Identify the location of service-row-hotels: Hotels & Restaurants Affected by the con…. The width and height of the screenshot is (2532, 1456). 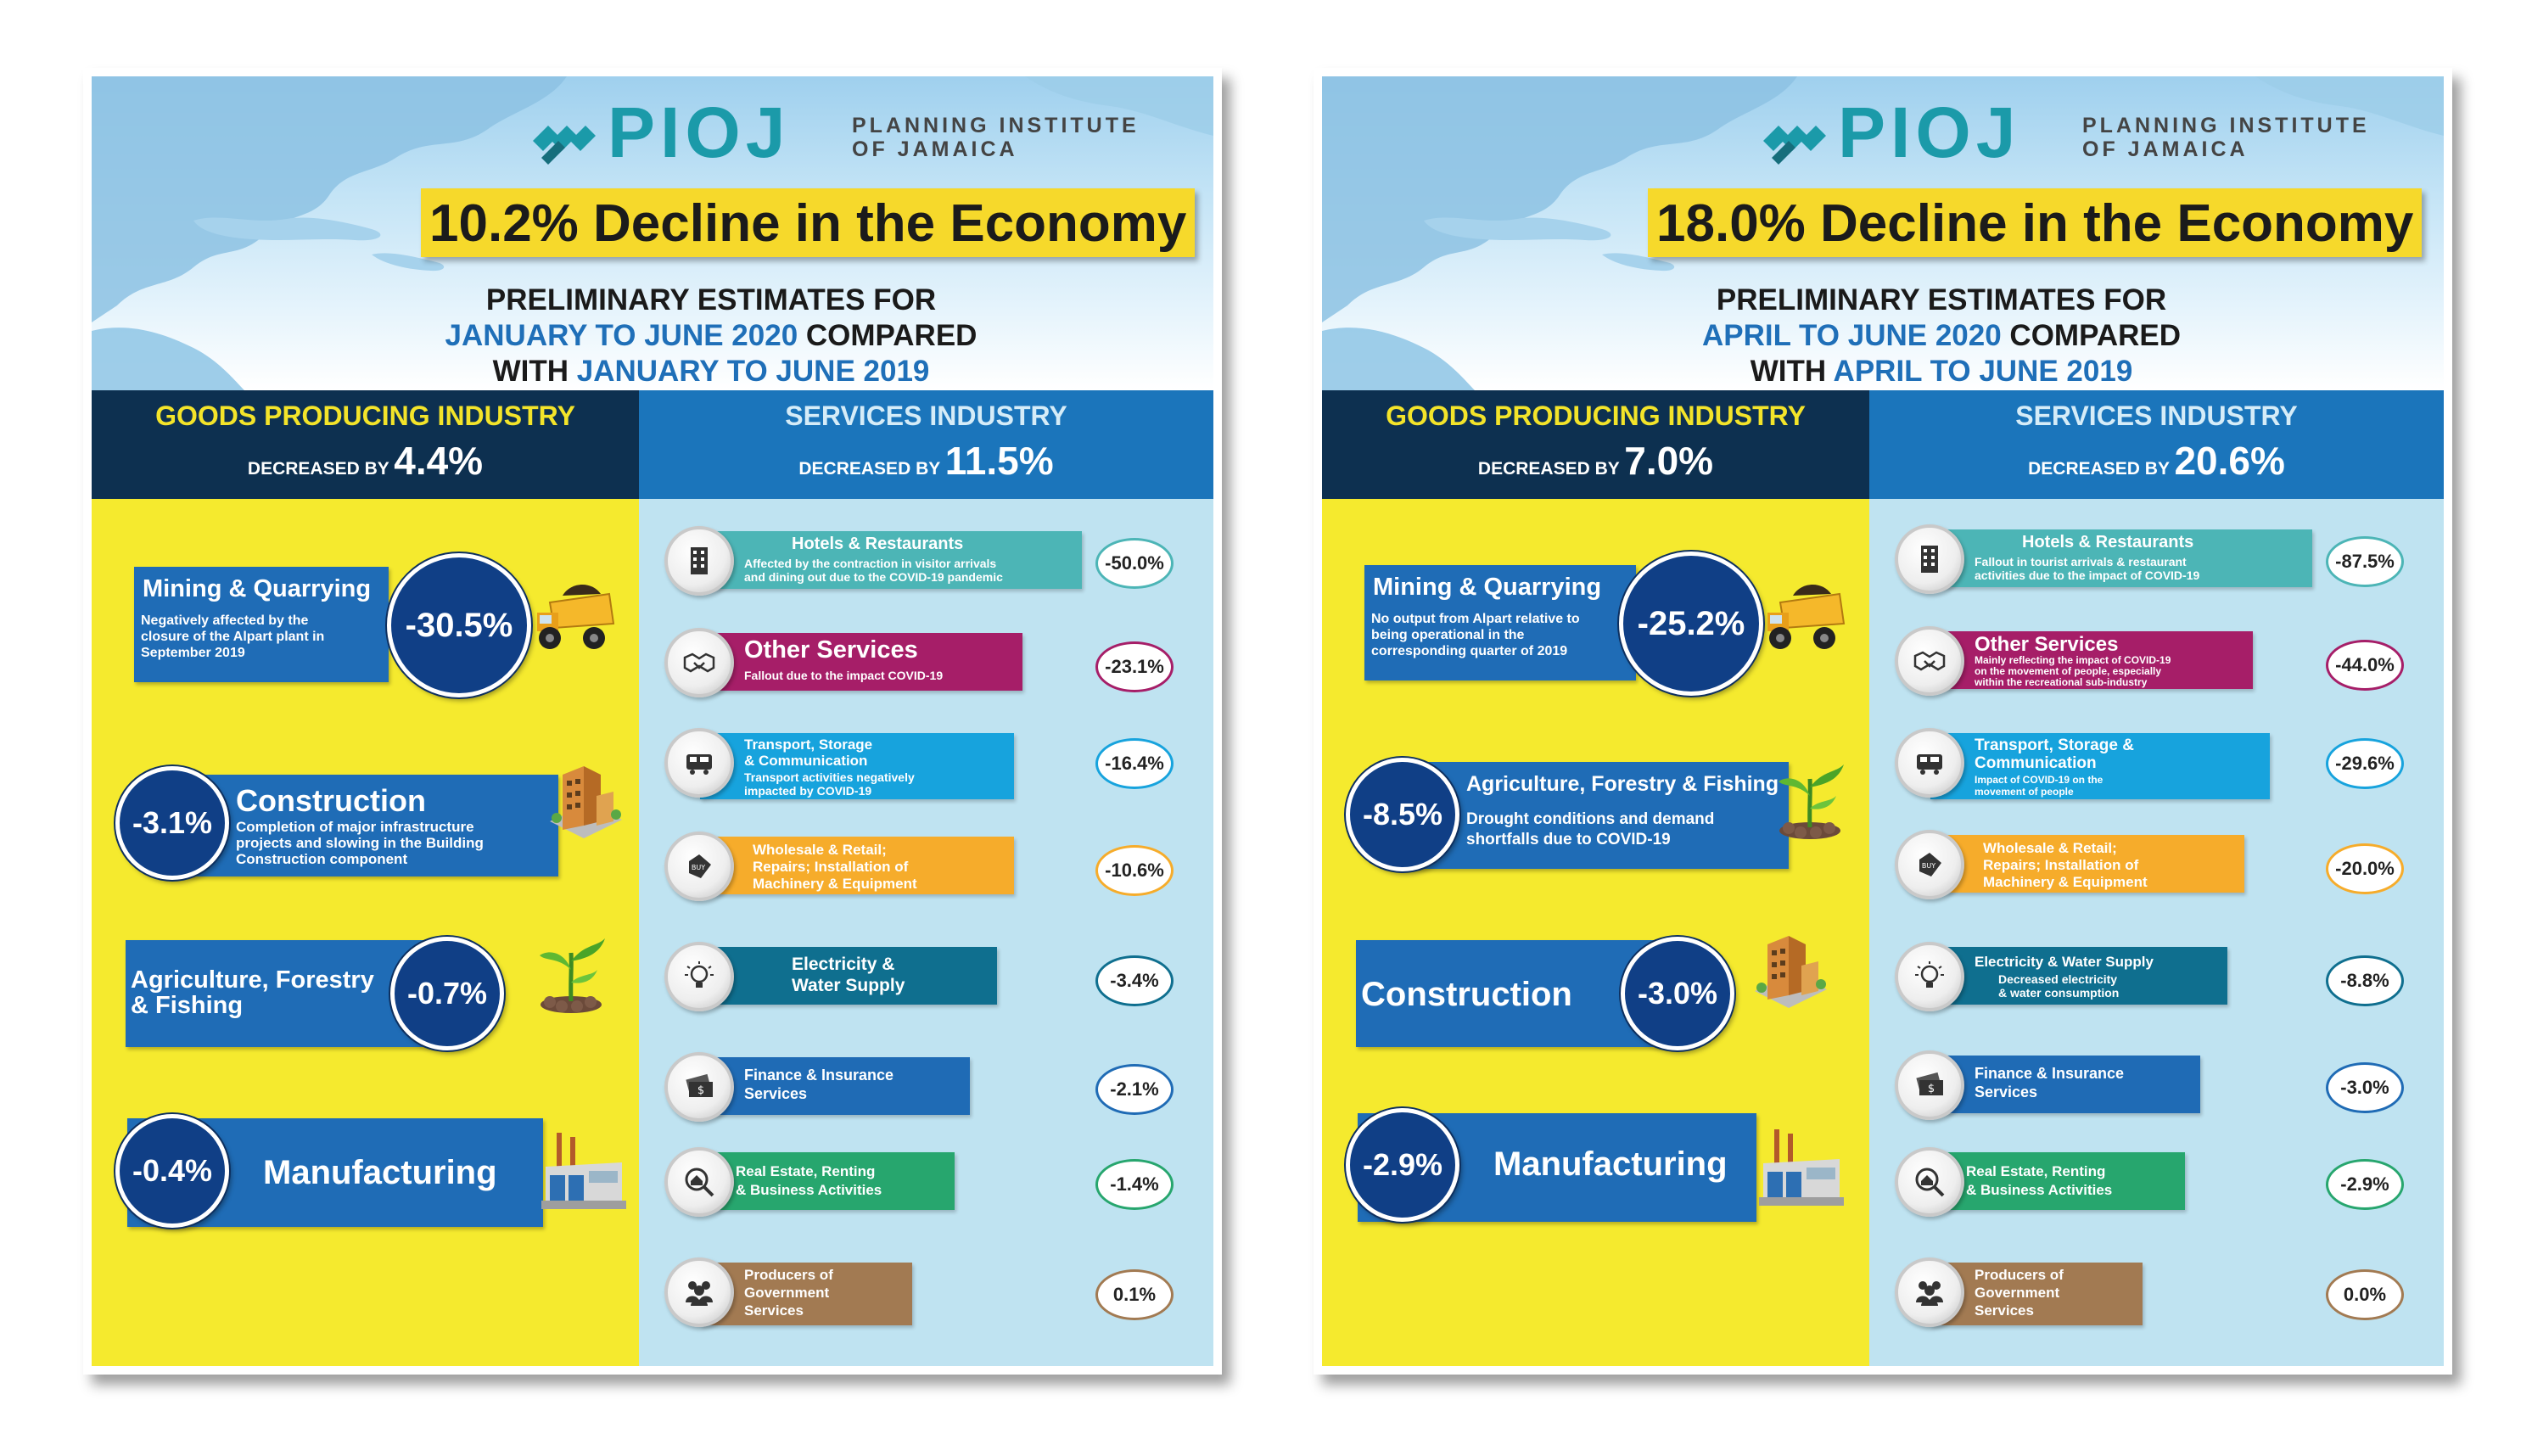
(919, 561).